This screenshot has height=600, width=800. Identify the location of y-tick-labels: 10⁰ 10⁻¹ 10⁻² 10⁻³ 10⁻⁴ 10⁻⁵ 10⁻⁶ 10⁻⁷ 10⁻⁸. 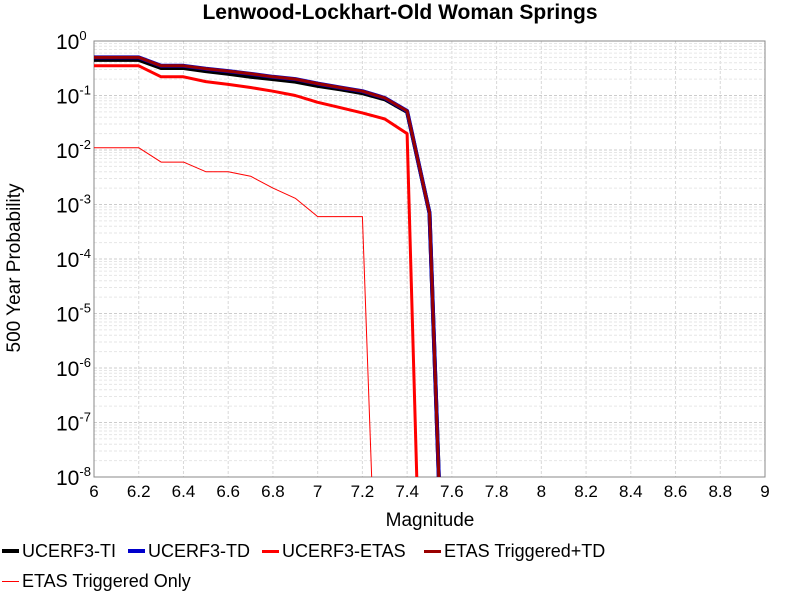
(73, 259).